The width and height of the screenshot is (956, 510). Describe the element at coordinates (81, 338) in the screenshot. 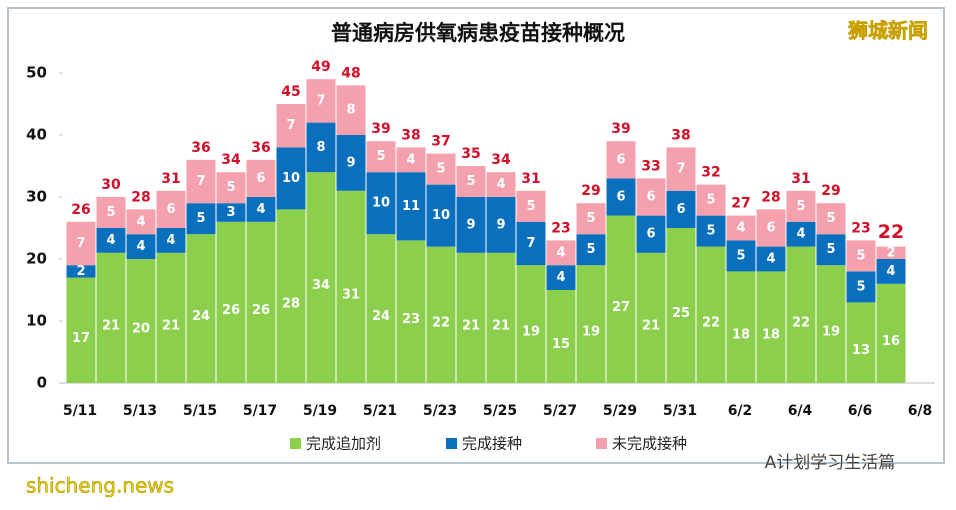

I see `data-label: 17` at that location.